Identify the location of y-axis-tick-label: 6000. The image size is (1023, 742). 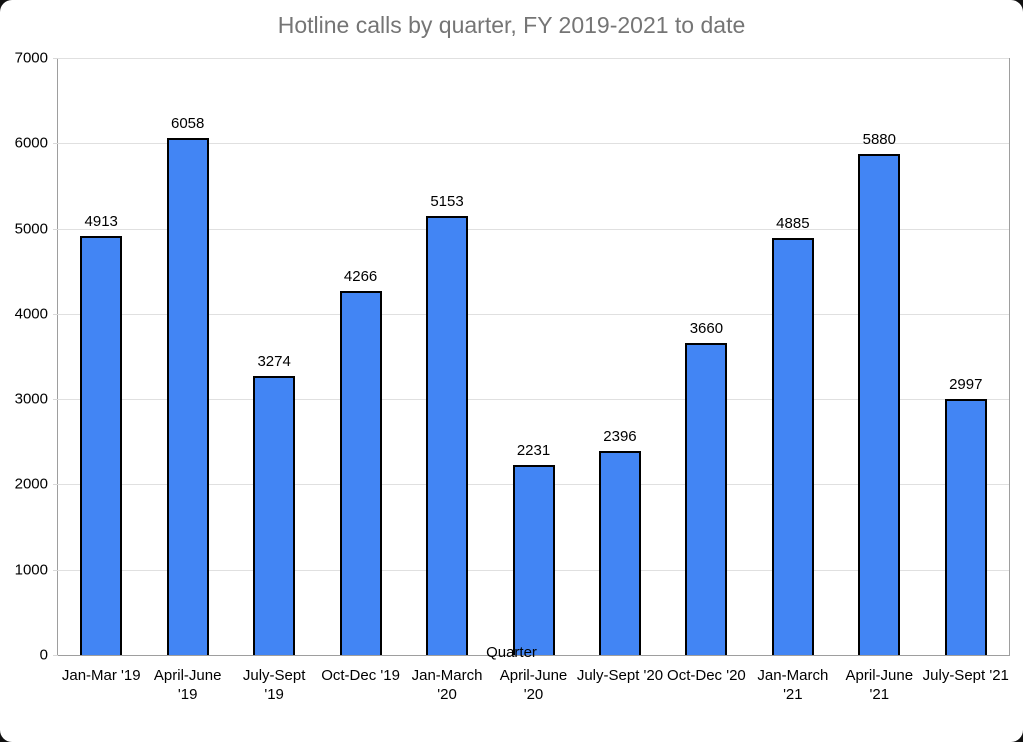
(31, 143).